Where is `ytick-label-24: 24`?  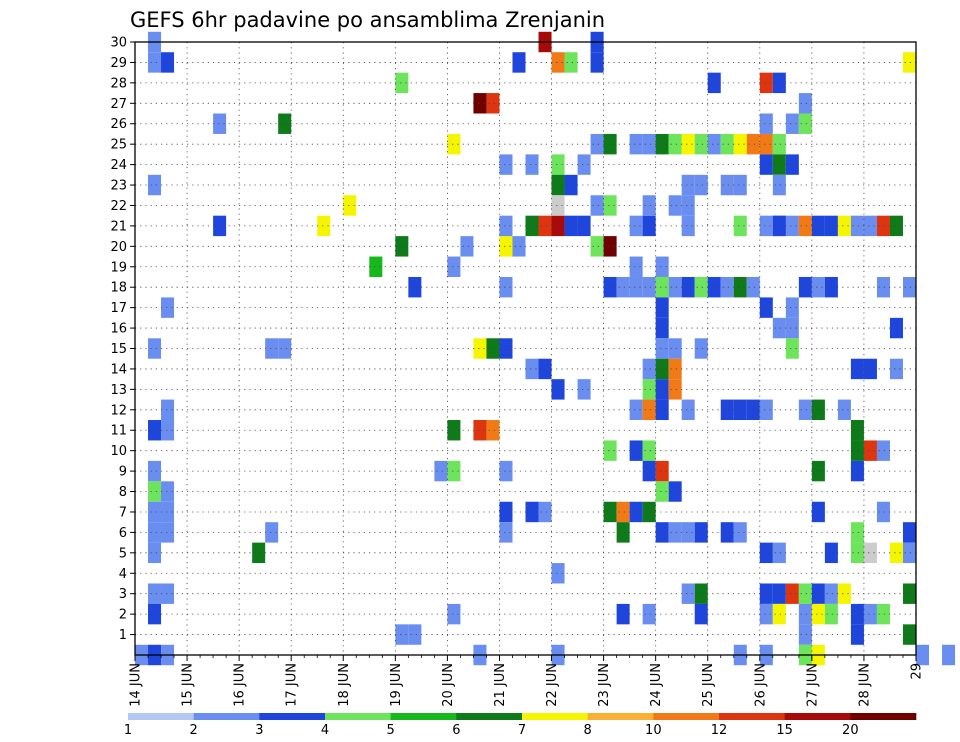 ytick-label-24: 24 is located at coordinates (118, 165).